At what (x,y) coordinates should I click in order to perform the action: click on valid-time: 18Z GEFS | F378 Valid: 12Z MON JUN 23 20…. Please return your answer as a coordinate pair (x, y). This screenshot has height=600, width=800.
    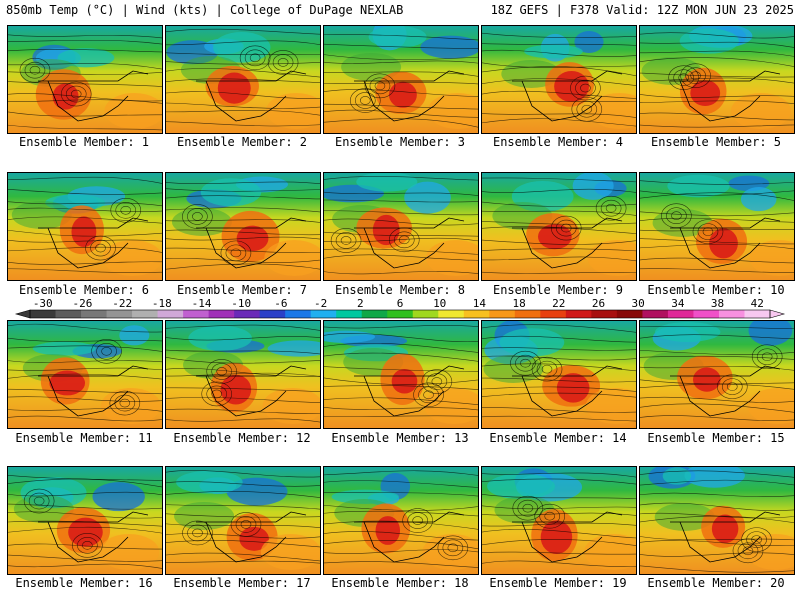
    Looking at the image, I should click on (642, 10).